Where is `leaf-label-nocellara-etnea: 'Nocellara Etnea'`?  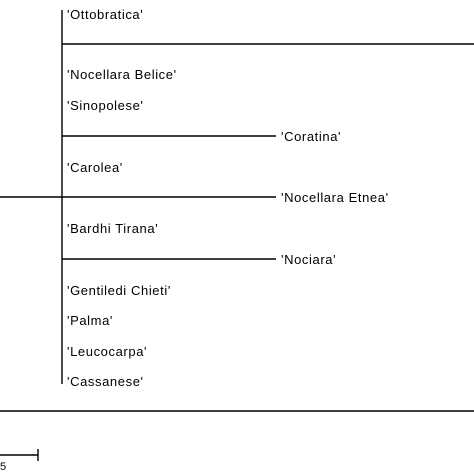 leaf-label-nocellara-etnea: 'Nocellara Etnea' is located at coordinates (335, 197).